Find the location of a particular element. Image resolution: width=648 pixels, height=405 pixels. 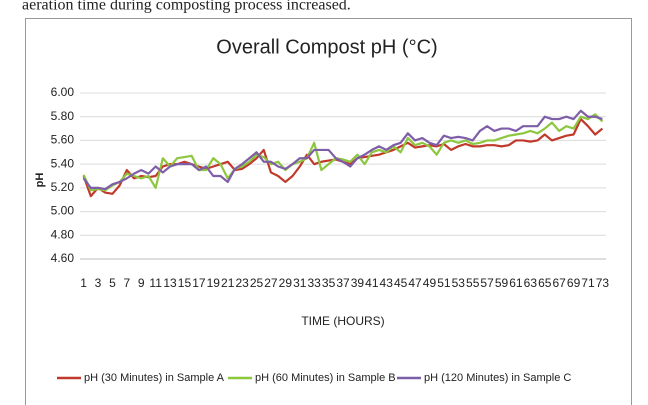

legend-label: pH (60 Minutes) in Sample B is located at coordinates (325, 378).